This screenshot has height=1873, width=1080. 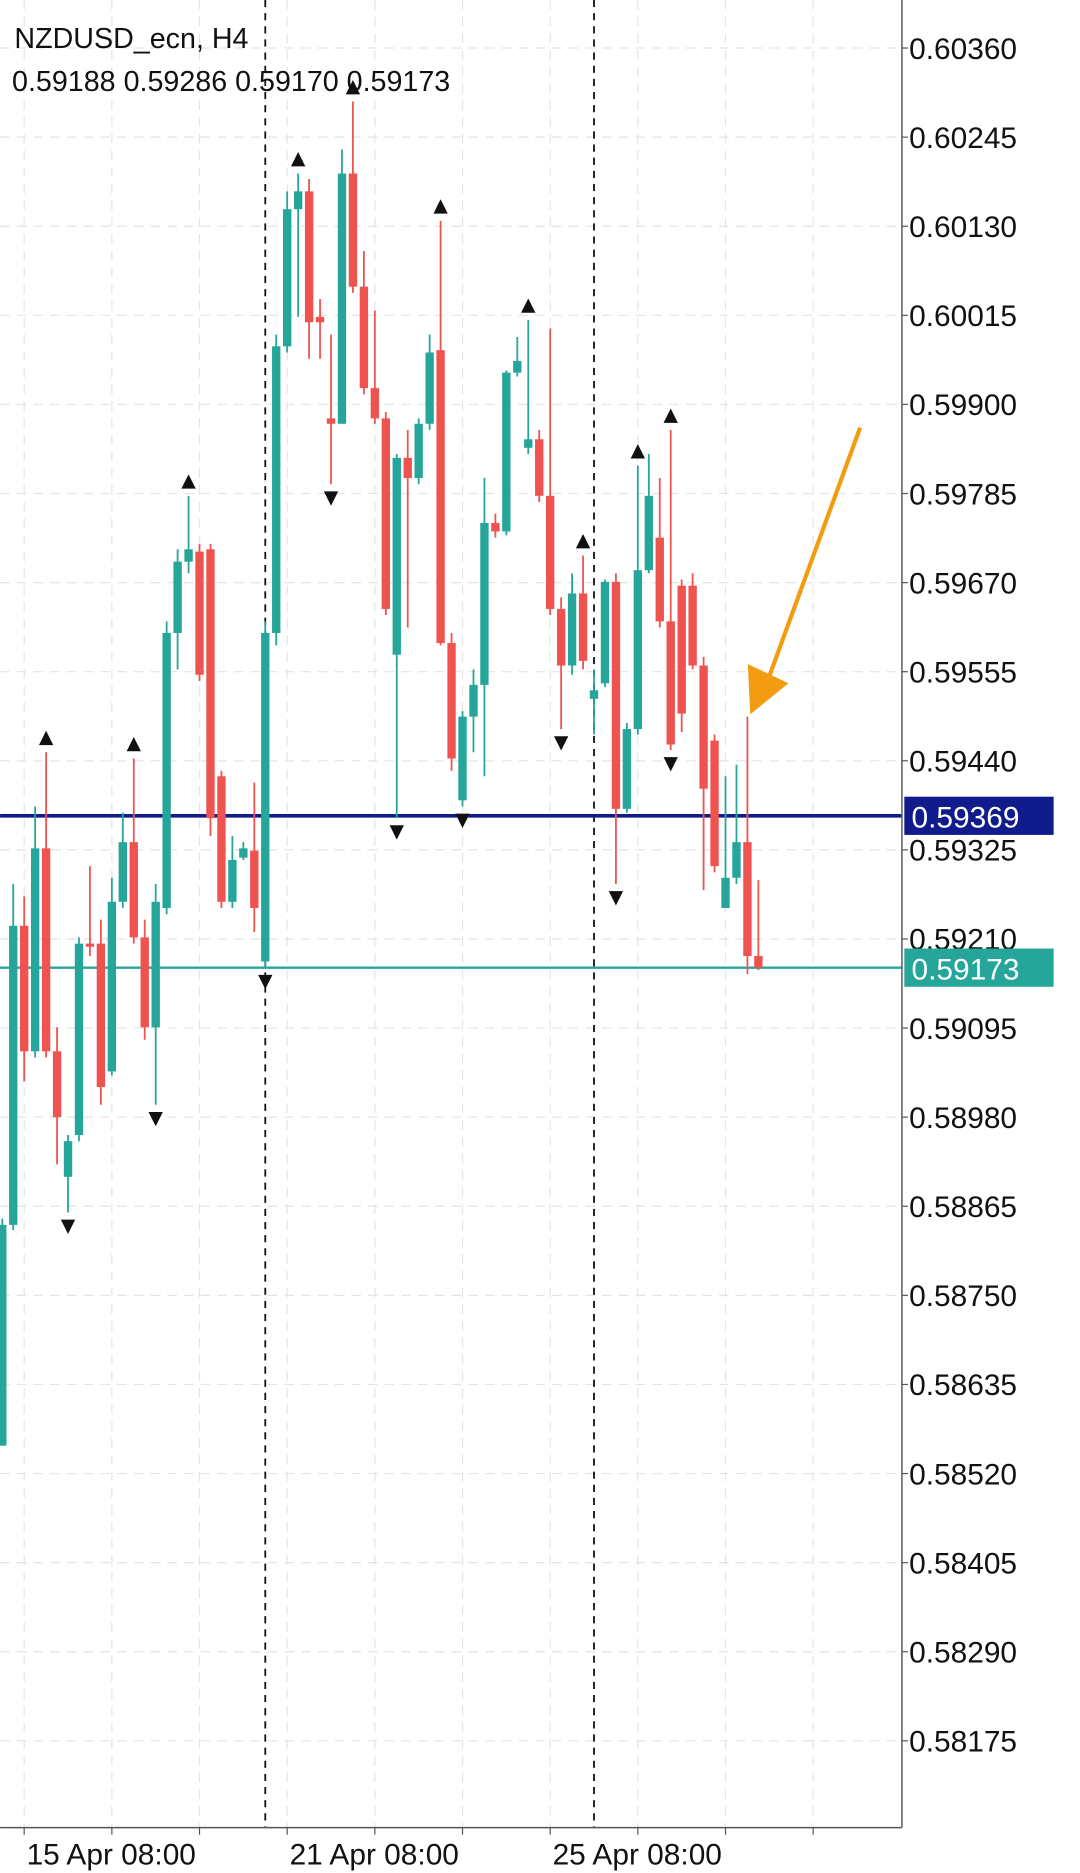 What do you see at coordinates (963, 1029) in the screenshot?
I see `y-tick-label: 0.59095` at bounding box center [963, 1029].